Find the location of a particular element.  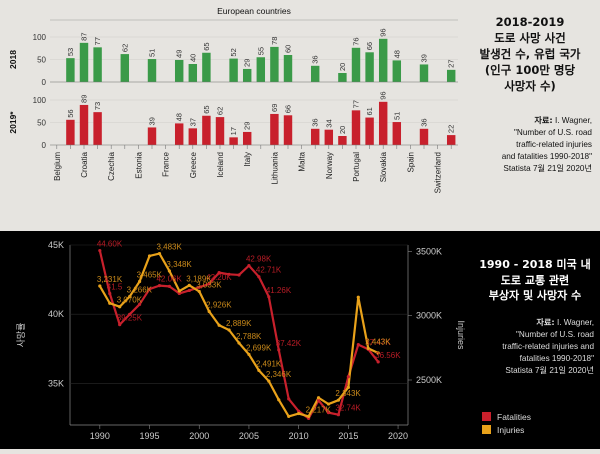

x-tick-label: 2015 is located at coordinates (348, 436).